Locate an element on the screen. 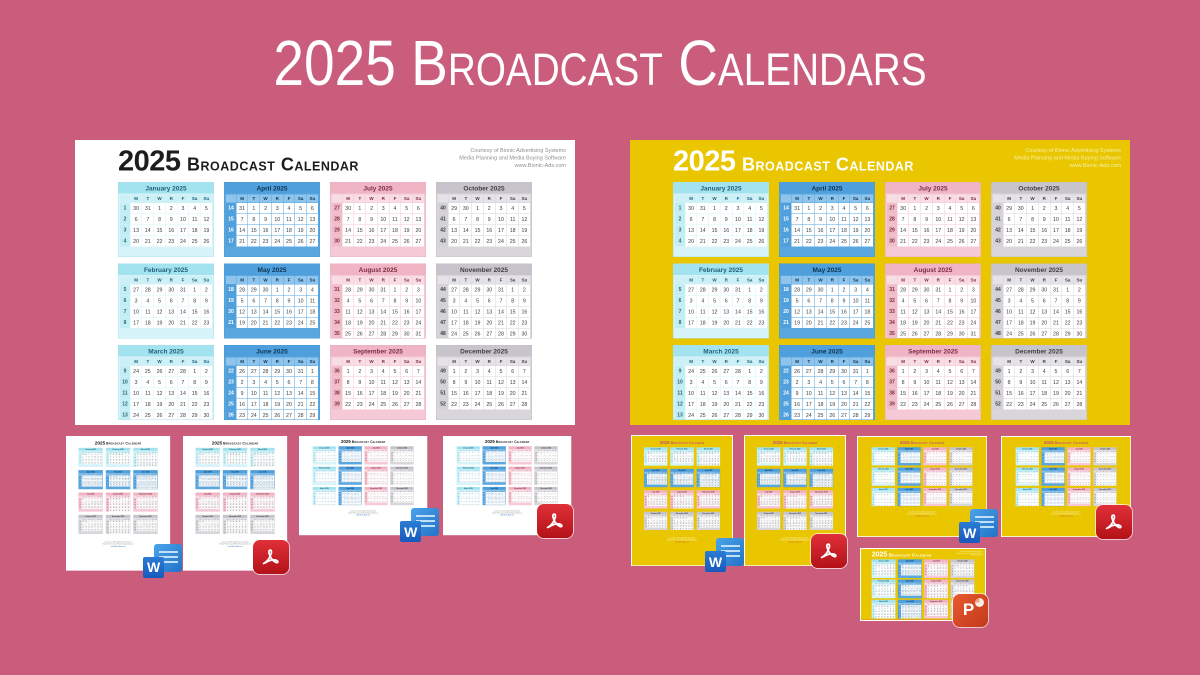  courtesy-line: Courtesy of Bionic Advertising Systems is located at coordinates (795, 538).